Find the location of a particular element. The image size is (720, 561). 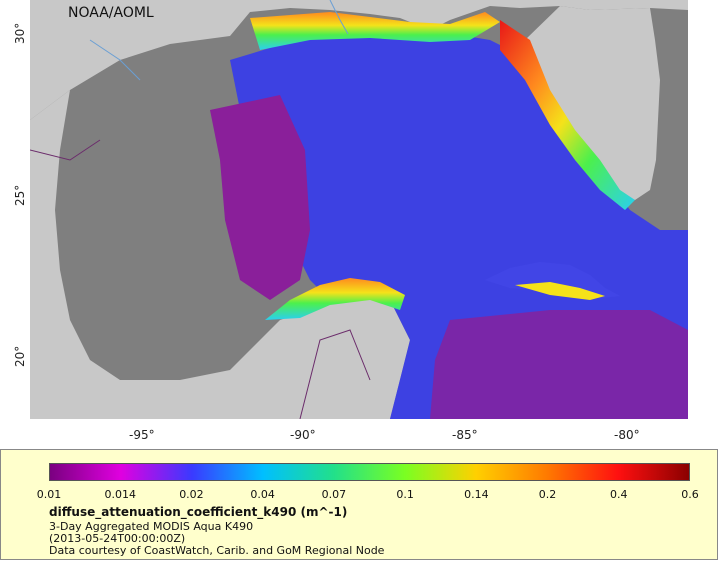

ocean-purple-carib is located at coordinates (559, 364).